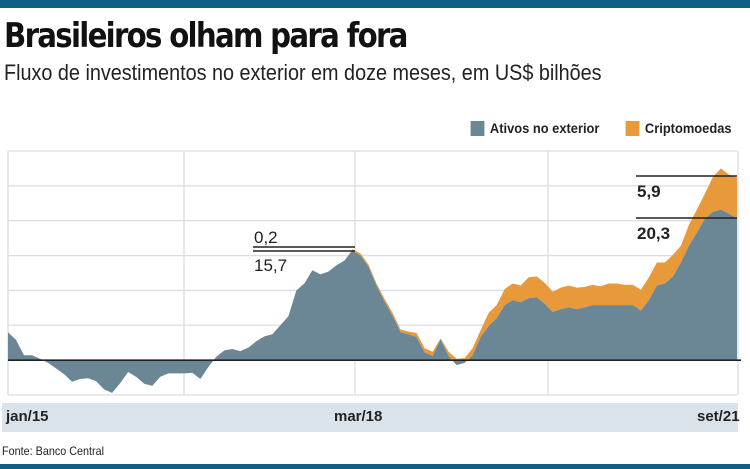  Describe the element at coordinates (544, 128) in the screenshot. I see `legend-label-ativos: Ativos no exterior` at that location.